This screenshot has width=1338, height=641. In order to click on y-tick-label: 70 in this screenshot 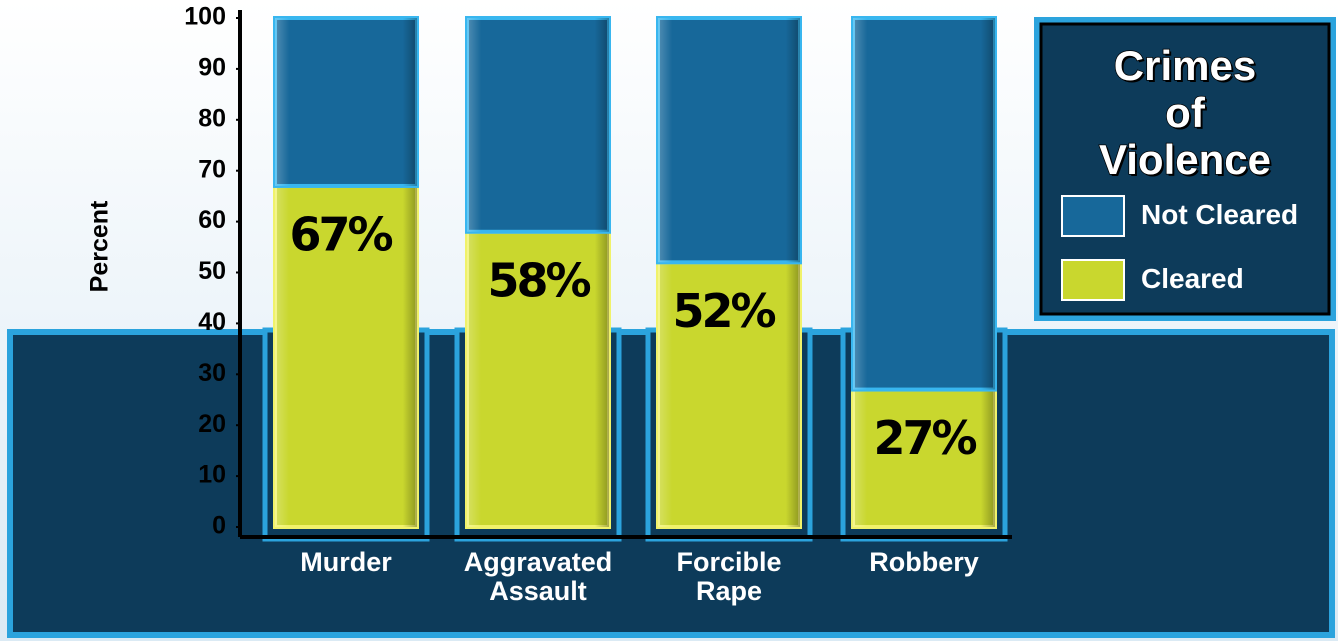, I will do `click(212, 169)`.